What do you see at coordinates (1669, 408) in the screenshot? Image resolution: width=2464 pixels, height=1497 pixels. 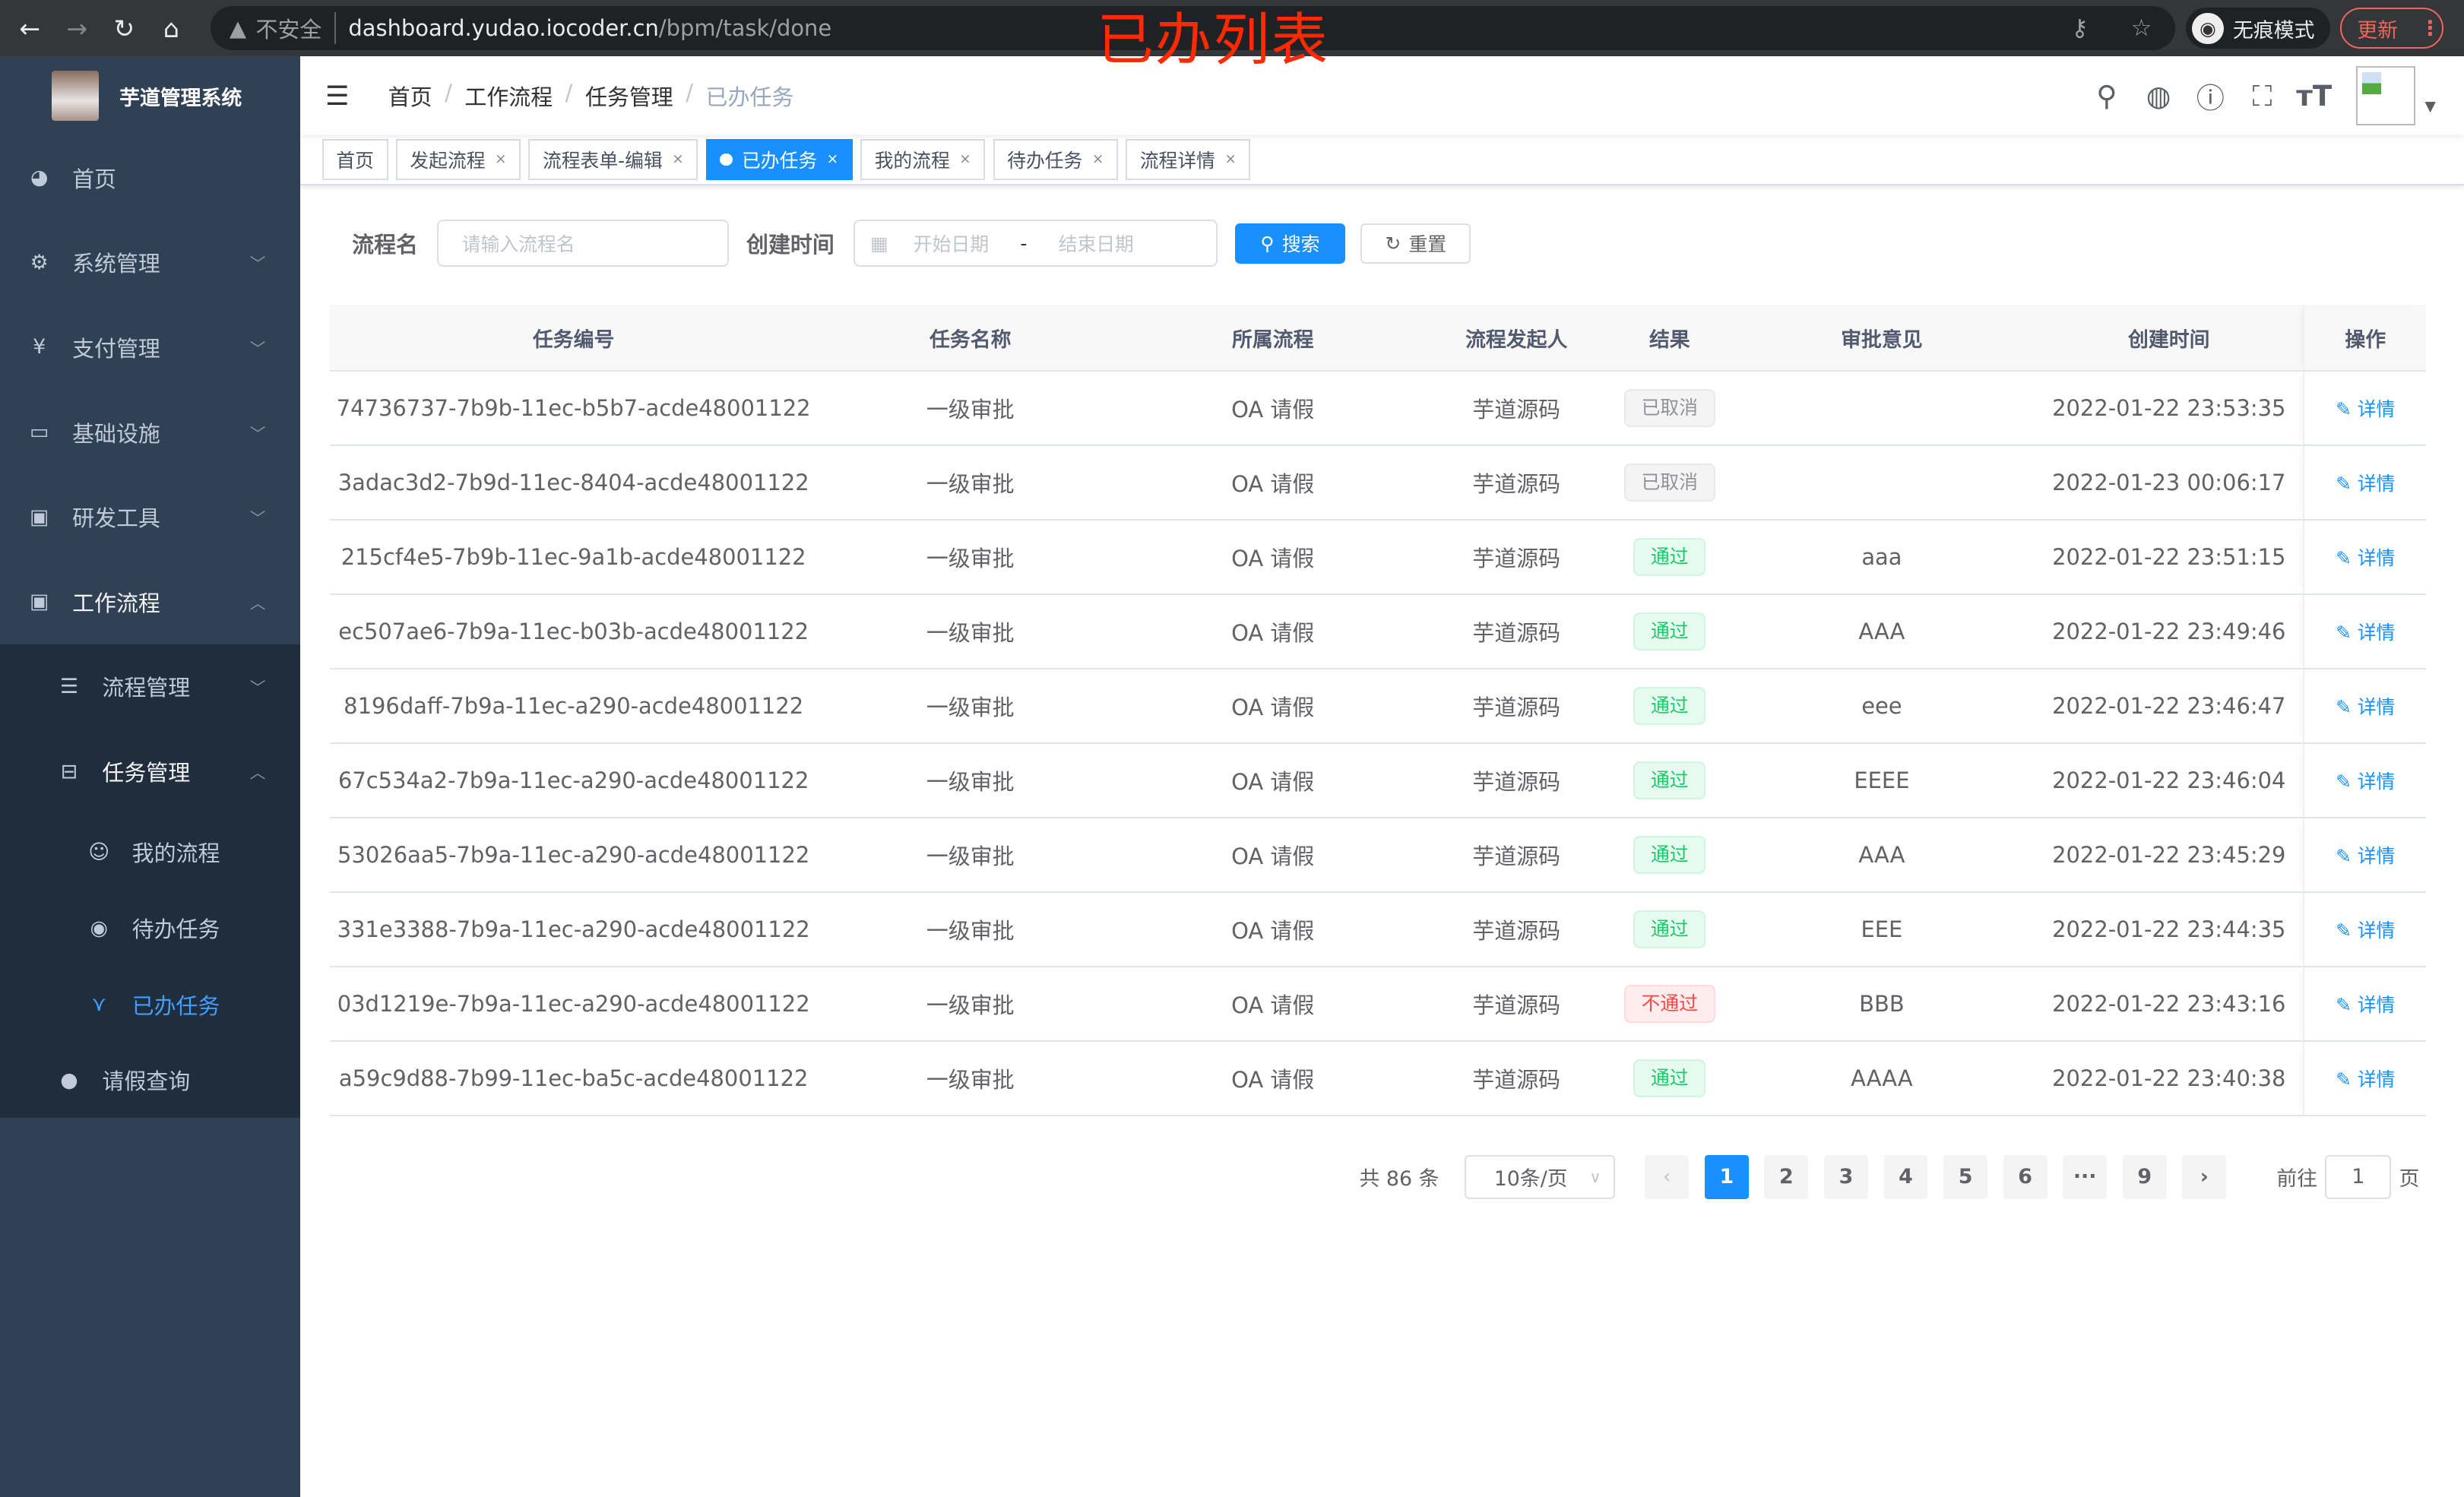 I see `cell-result: 已取消` at bounding box center [1669, 408].